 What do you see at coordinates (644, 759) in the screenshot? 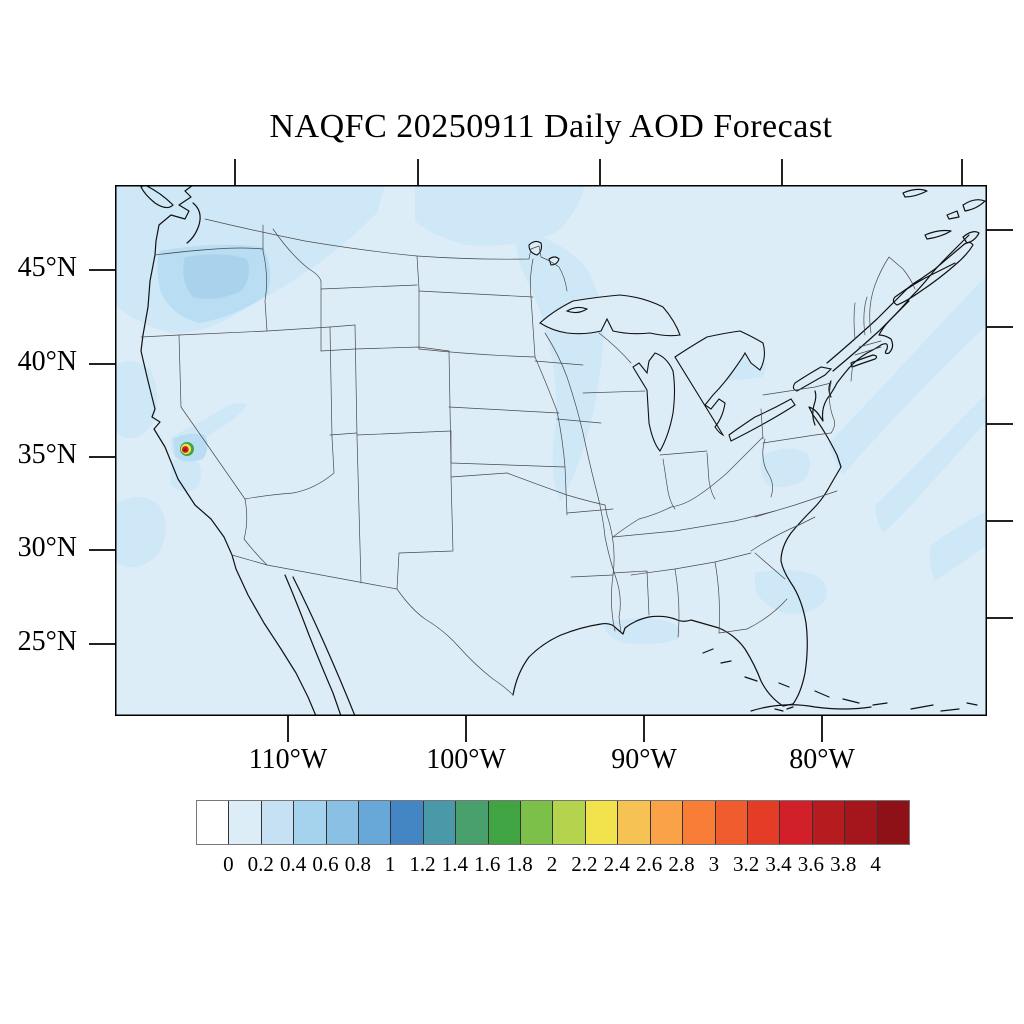
I see `lon-tick-label: 90°W` at bounding box center [644, 759].